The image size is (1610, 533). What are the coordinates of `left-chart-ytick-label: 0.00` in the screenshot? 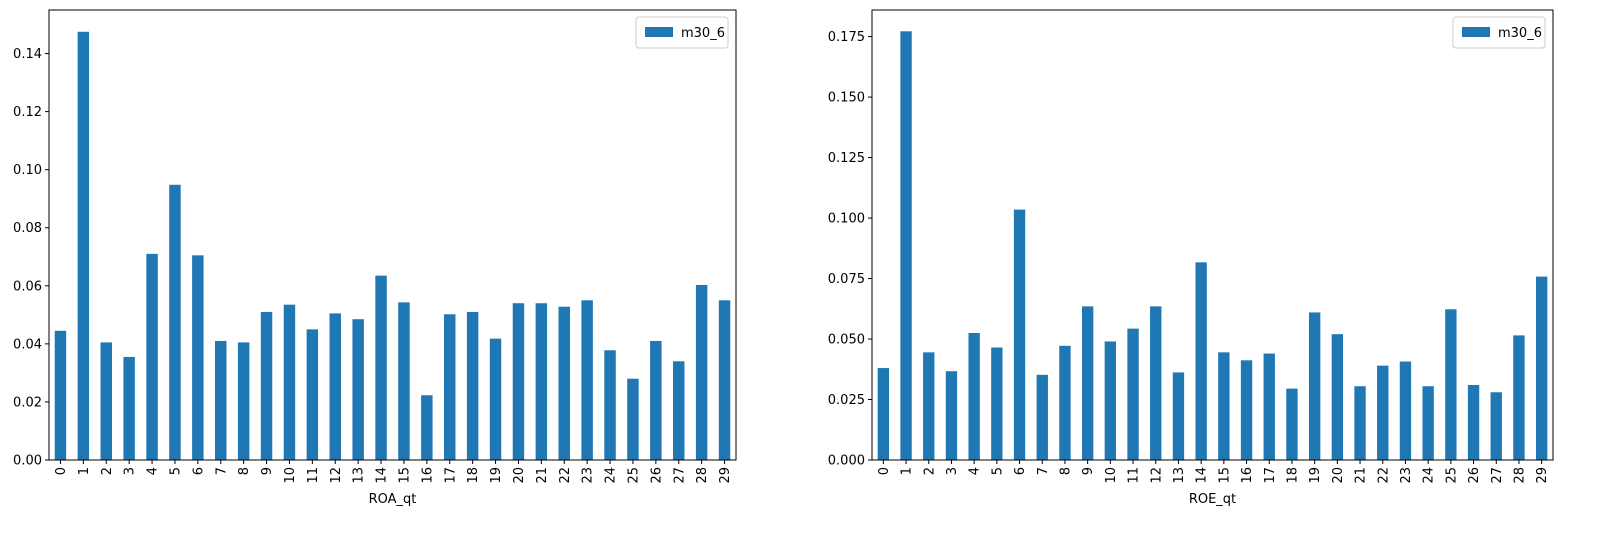 It's located at (27, 461).